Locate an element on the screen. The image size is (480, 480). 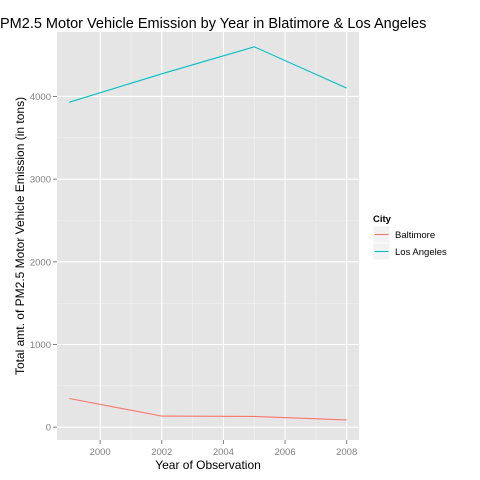
x-axis: 2000 2002 2004 2006 2008 is located at coordinates (223, 449).